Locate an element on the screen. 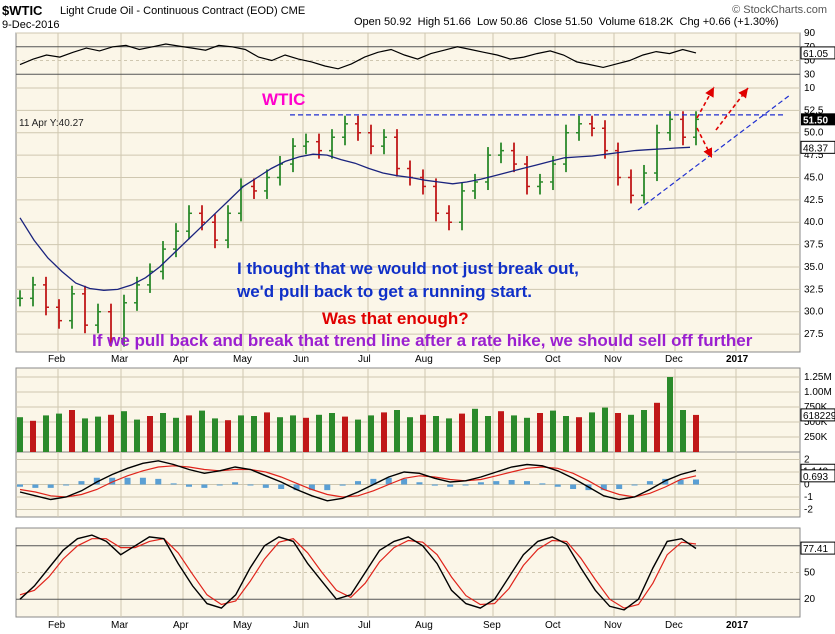 This screenshot has height=634, width=835. rsi-last-label: 61.05 is located at coordinates (815, 54).